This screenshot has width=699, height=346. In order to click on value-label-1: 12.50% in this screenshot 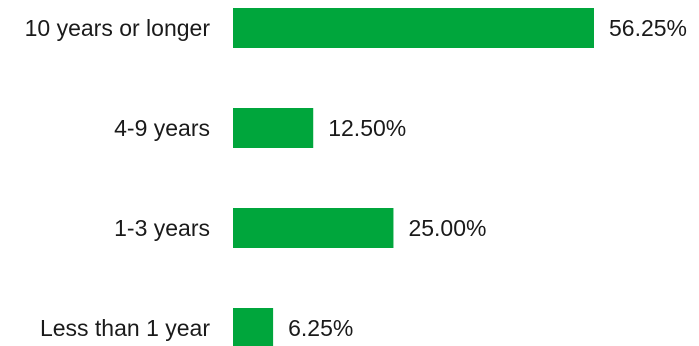, I will do `click(367, 128)`.